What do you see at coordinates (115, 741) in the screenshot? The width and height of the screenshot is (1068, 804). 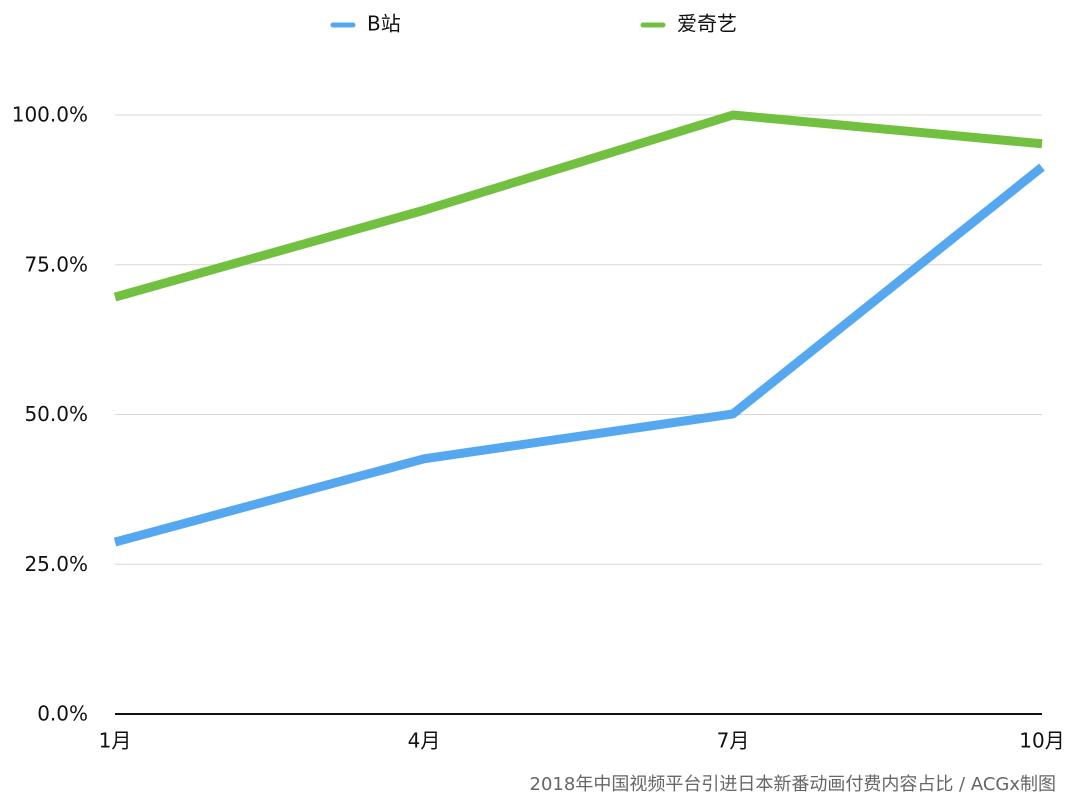 I see `x-tick-label: 1月` at bounding box center [115, 741].